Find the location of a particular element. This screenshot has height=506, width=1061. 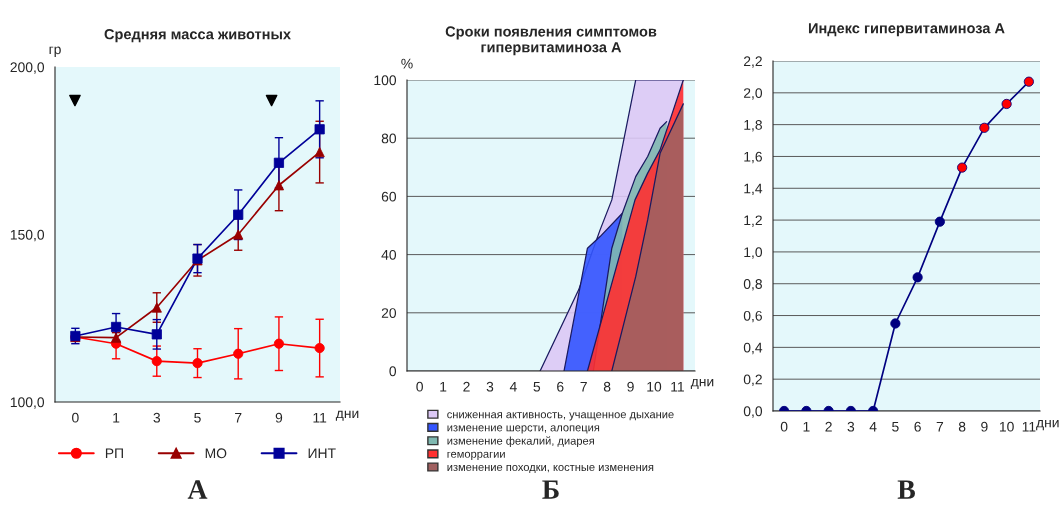

y-tick-label: 60 is located at coordinates (389, 196).